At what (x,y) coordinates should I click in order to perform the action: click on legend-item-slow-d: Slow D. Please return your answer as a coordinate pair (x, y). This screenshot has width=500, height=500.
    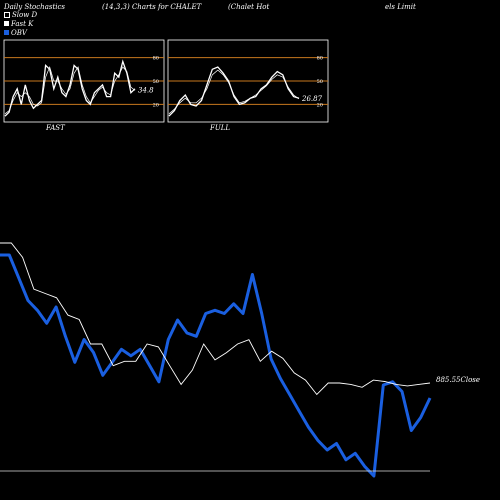
    Looking at the image, I should click on (20, 14).